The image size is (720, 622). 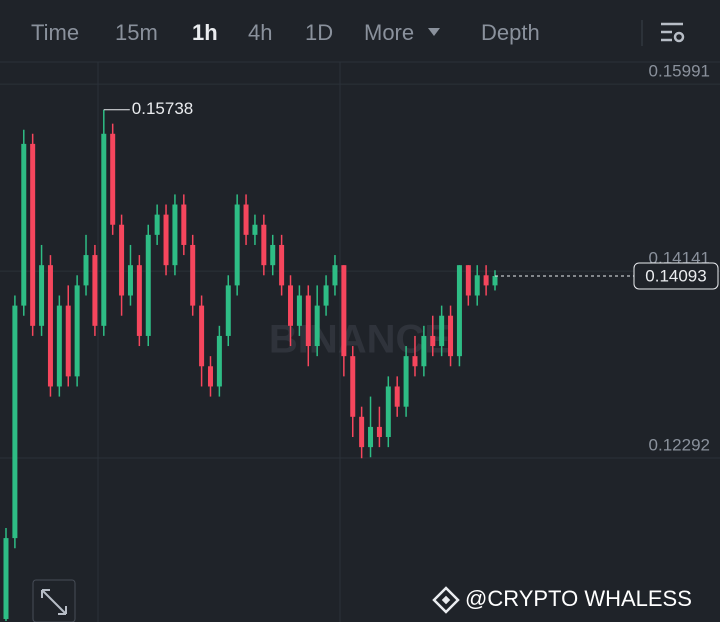 What do you see at coordinates (162, 108) in the screenshot?
I see `high-label: 0.15738` at bounding box center [162, 108].